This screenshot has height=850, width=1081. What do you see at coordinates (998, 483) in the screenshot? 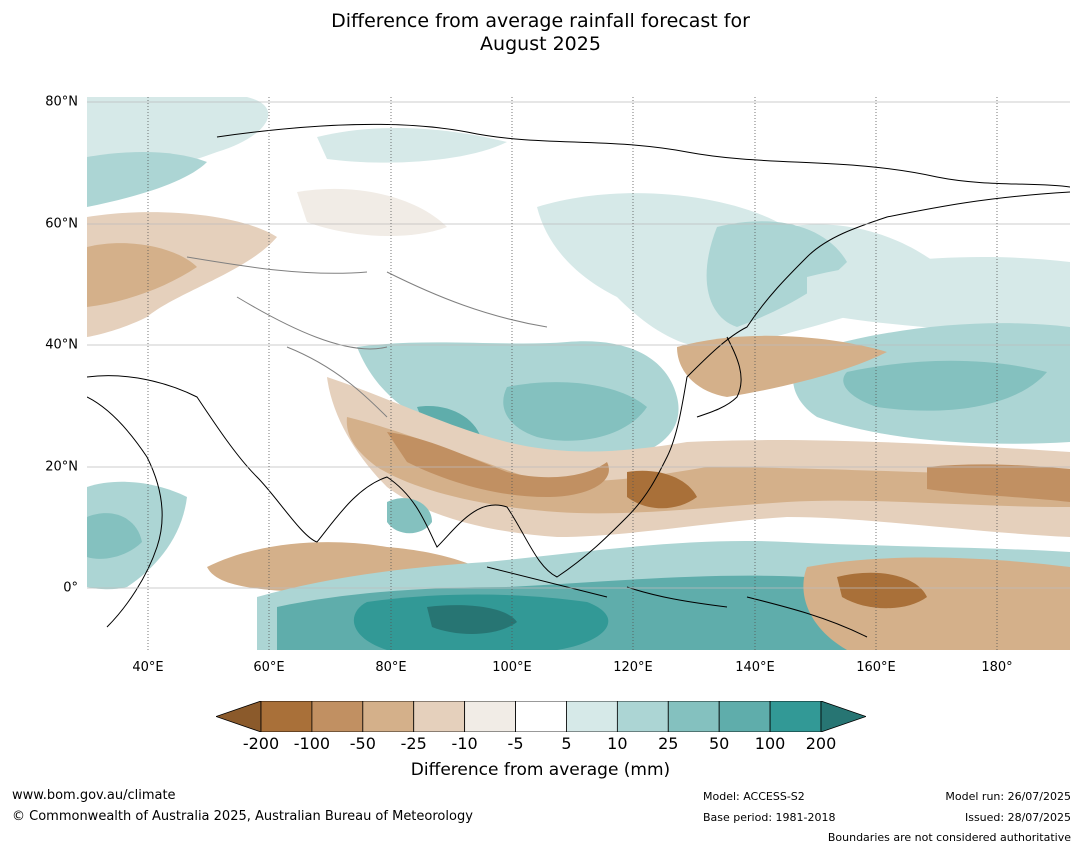
I see `anomaly-region-pacific-dry-core` at bounding box center [998, 483].